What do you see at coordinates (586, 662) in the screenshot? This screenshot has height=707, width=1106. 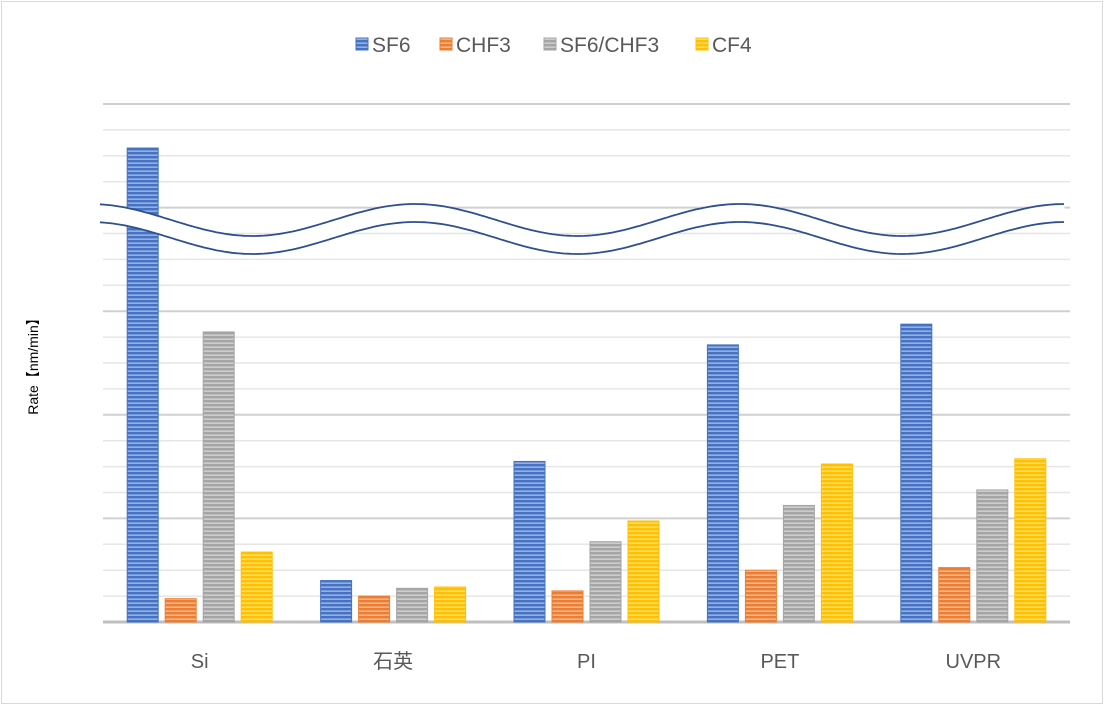 I see `category-label: PI` at bounding box center [586, 662].